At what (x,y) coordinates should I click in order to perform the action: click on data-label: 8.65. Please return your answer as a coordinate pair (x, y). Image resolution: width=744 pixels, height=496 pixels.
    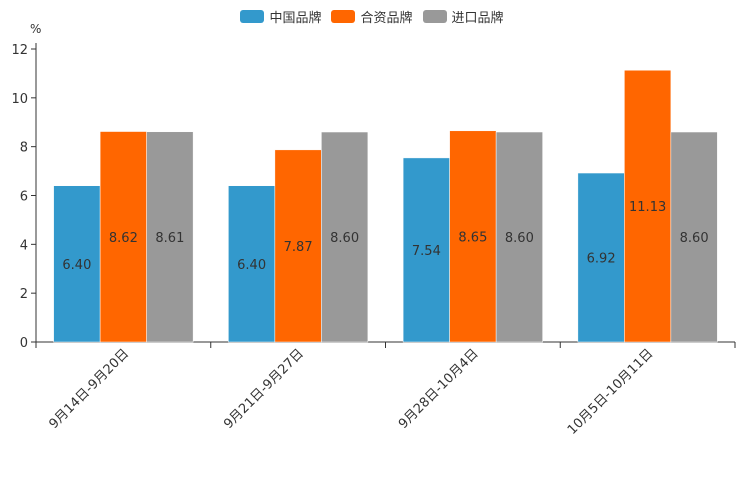
    Looking at the image, I should click on (472, 237).